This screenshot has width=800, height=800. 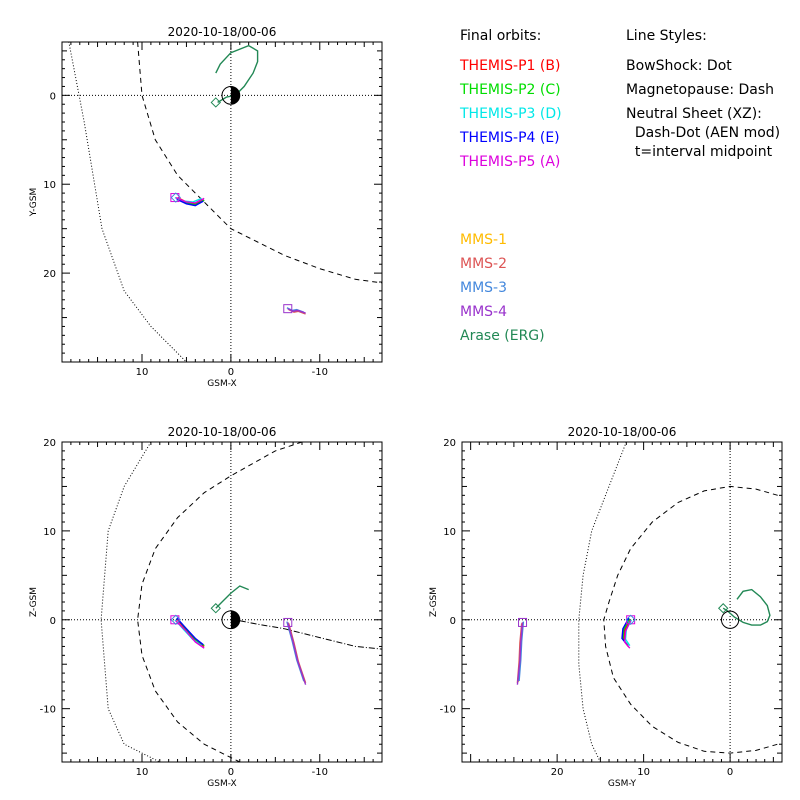 I want to click on legend-line-styles-title: Line Styles:, so click(x=666, y=36).